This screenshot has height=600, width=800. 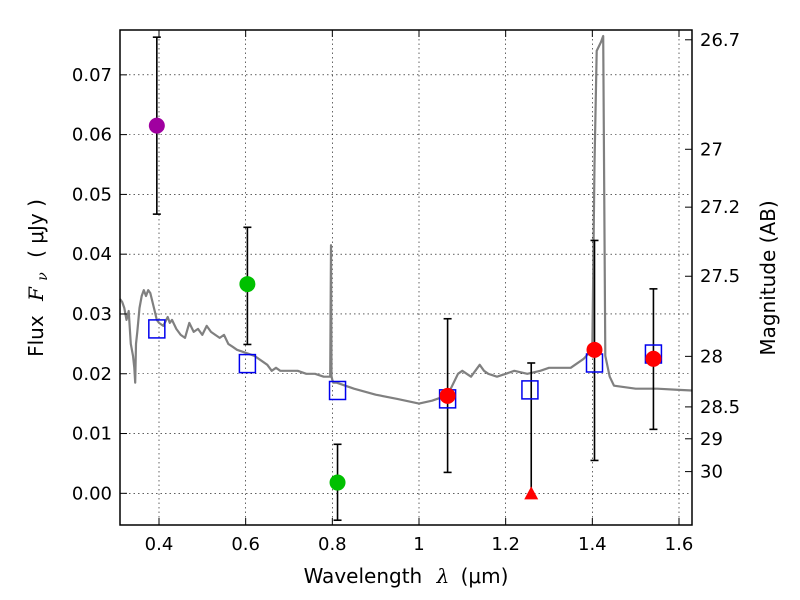 What do you see at coordinates (720, 207) in the screenshot?
I see `y2-tick-label: 27.2` at bounding box center [720, 207].